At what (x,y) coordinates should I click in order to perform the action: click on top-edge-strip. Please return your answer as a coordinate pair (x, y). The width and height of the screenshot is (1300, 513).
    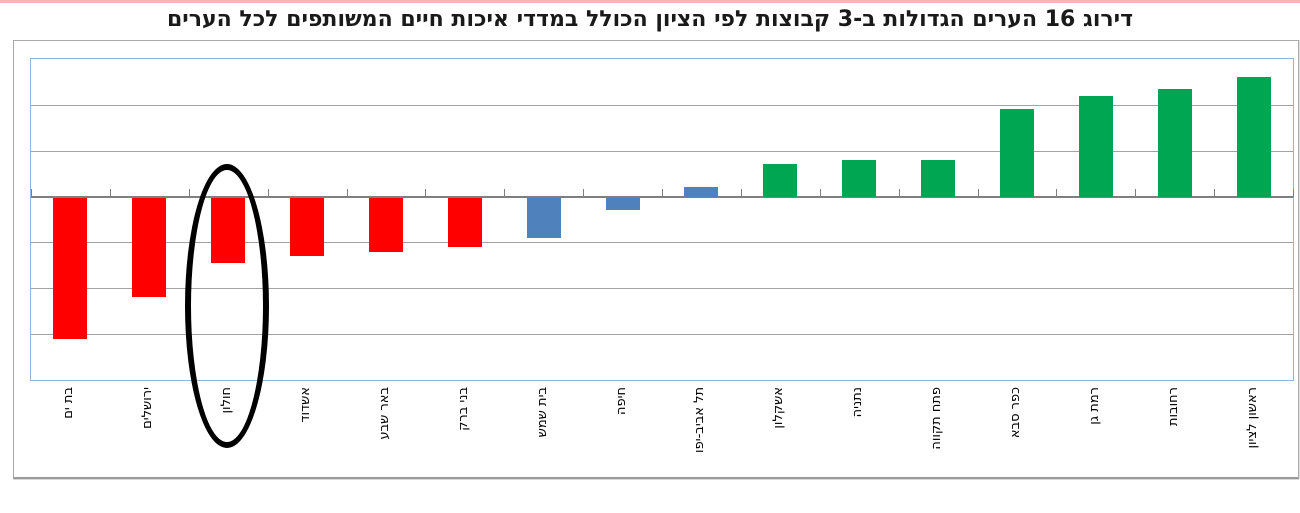
    Looking at the image, I should click on (650, 1).